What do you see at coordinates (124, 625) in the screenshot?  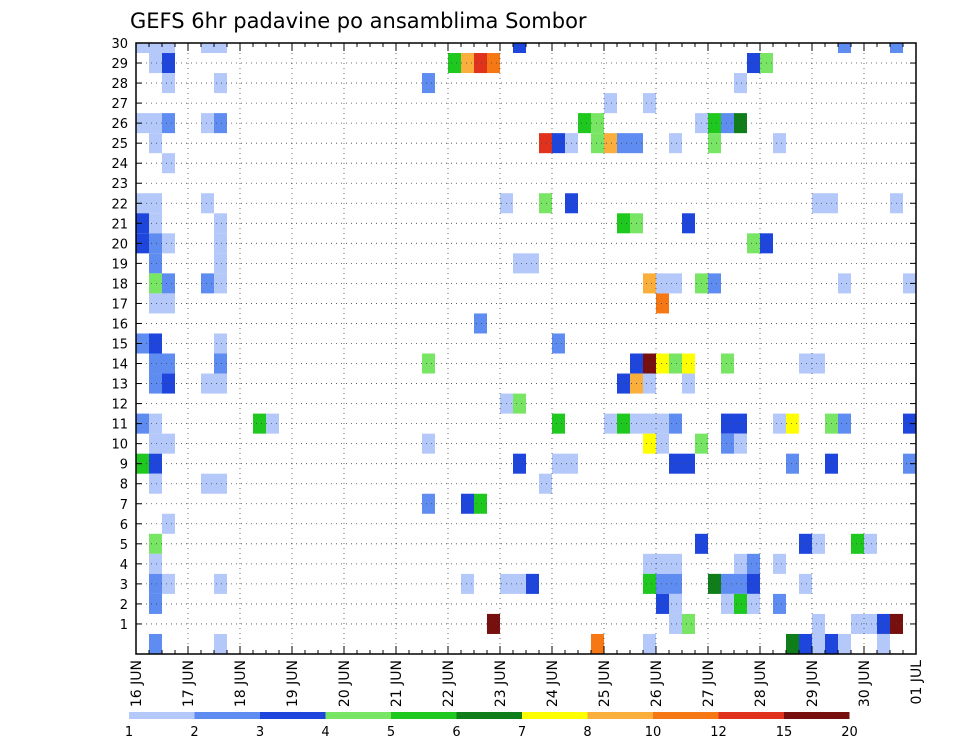 I see `y-tick-label: 1` at bounding box center [124, 625].